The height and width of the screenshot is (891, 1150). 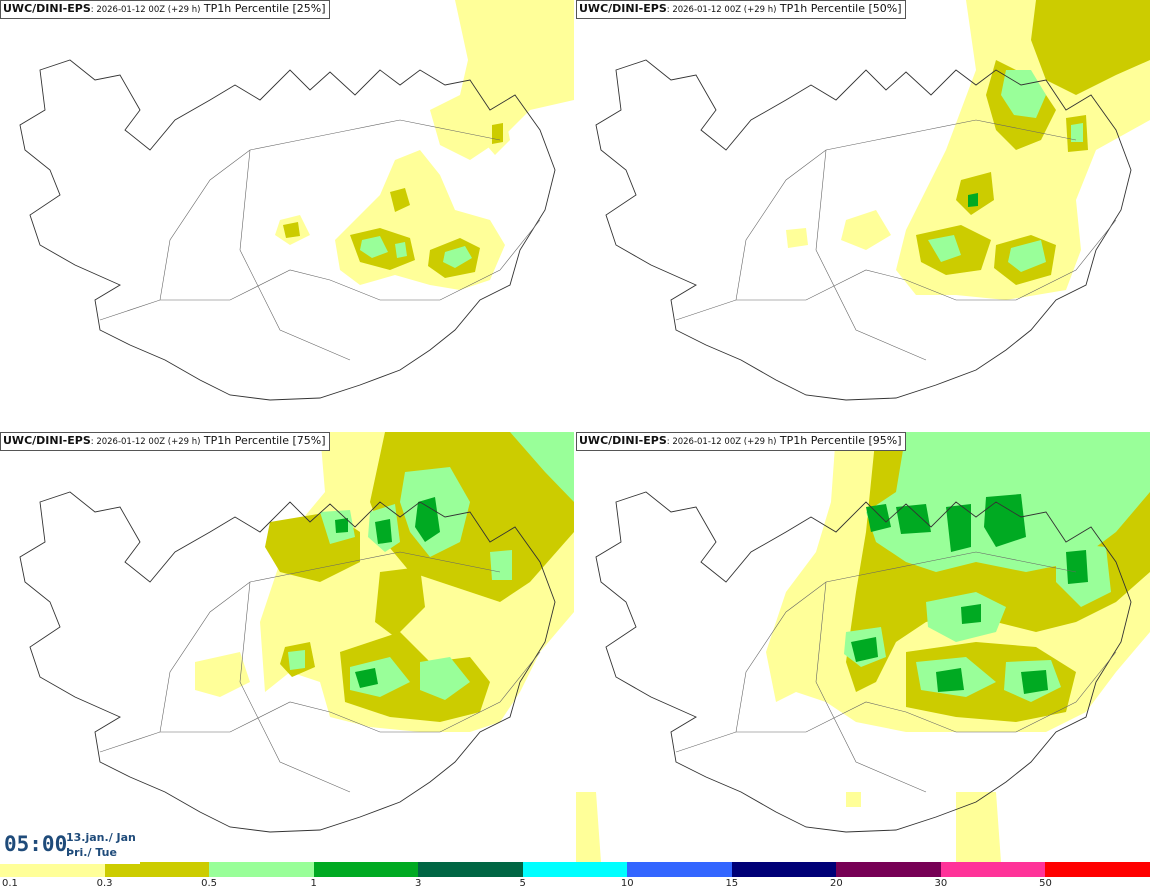 I want to click on colorbar-tick-label: 50, so click(x=1045, y=883).